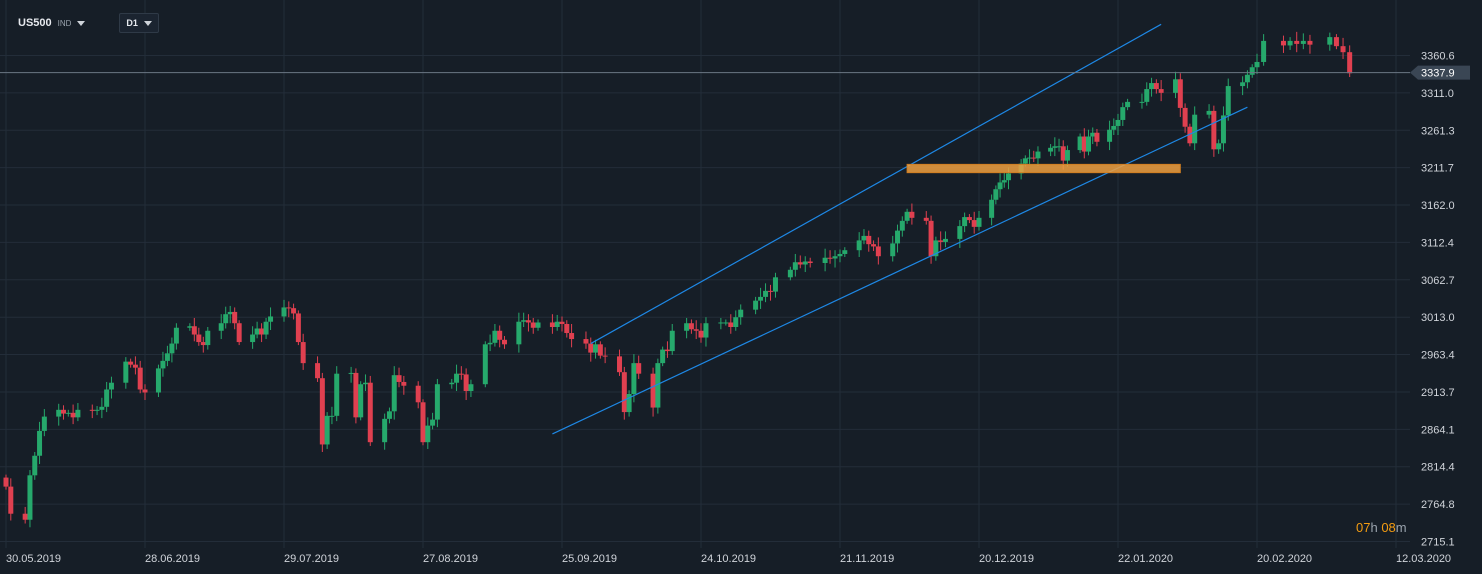 This screenshot has height=574, width=1482. Describe the element at coordinates (1388, 527) in the screenshot. I see `countdown-minutes: 08` at that location.